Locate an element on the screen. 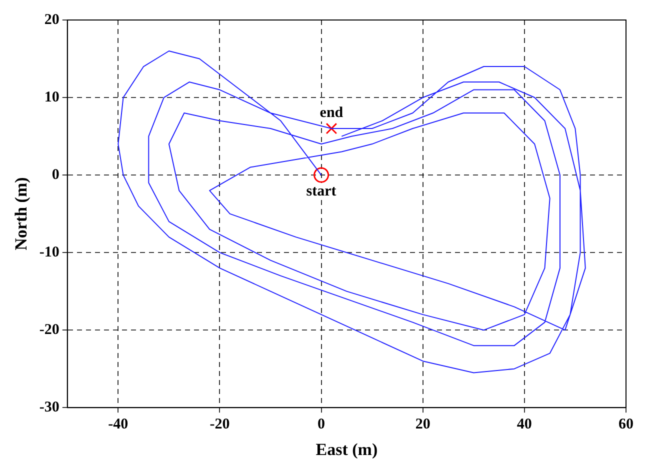 Image resolution: width=648 pixels, height=473 pixels. y-tick-label: 0 is located at coordinates (56, 174).